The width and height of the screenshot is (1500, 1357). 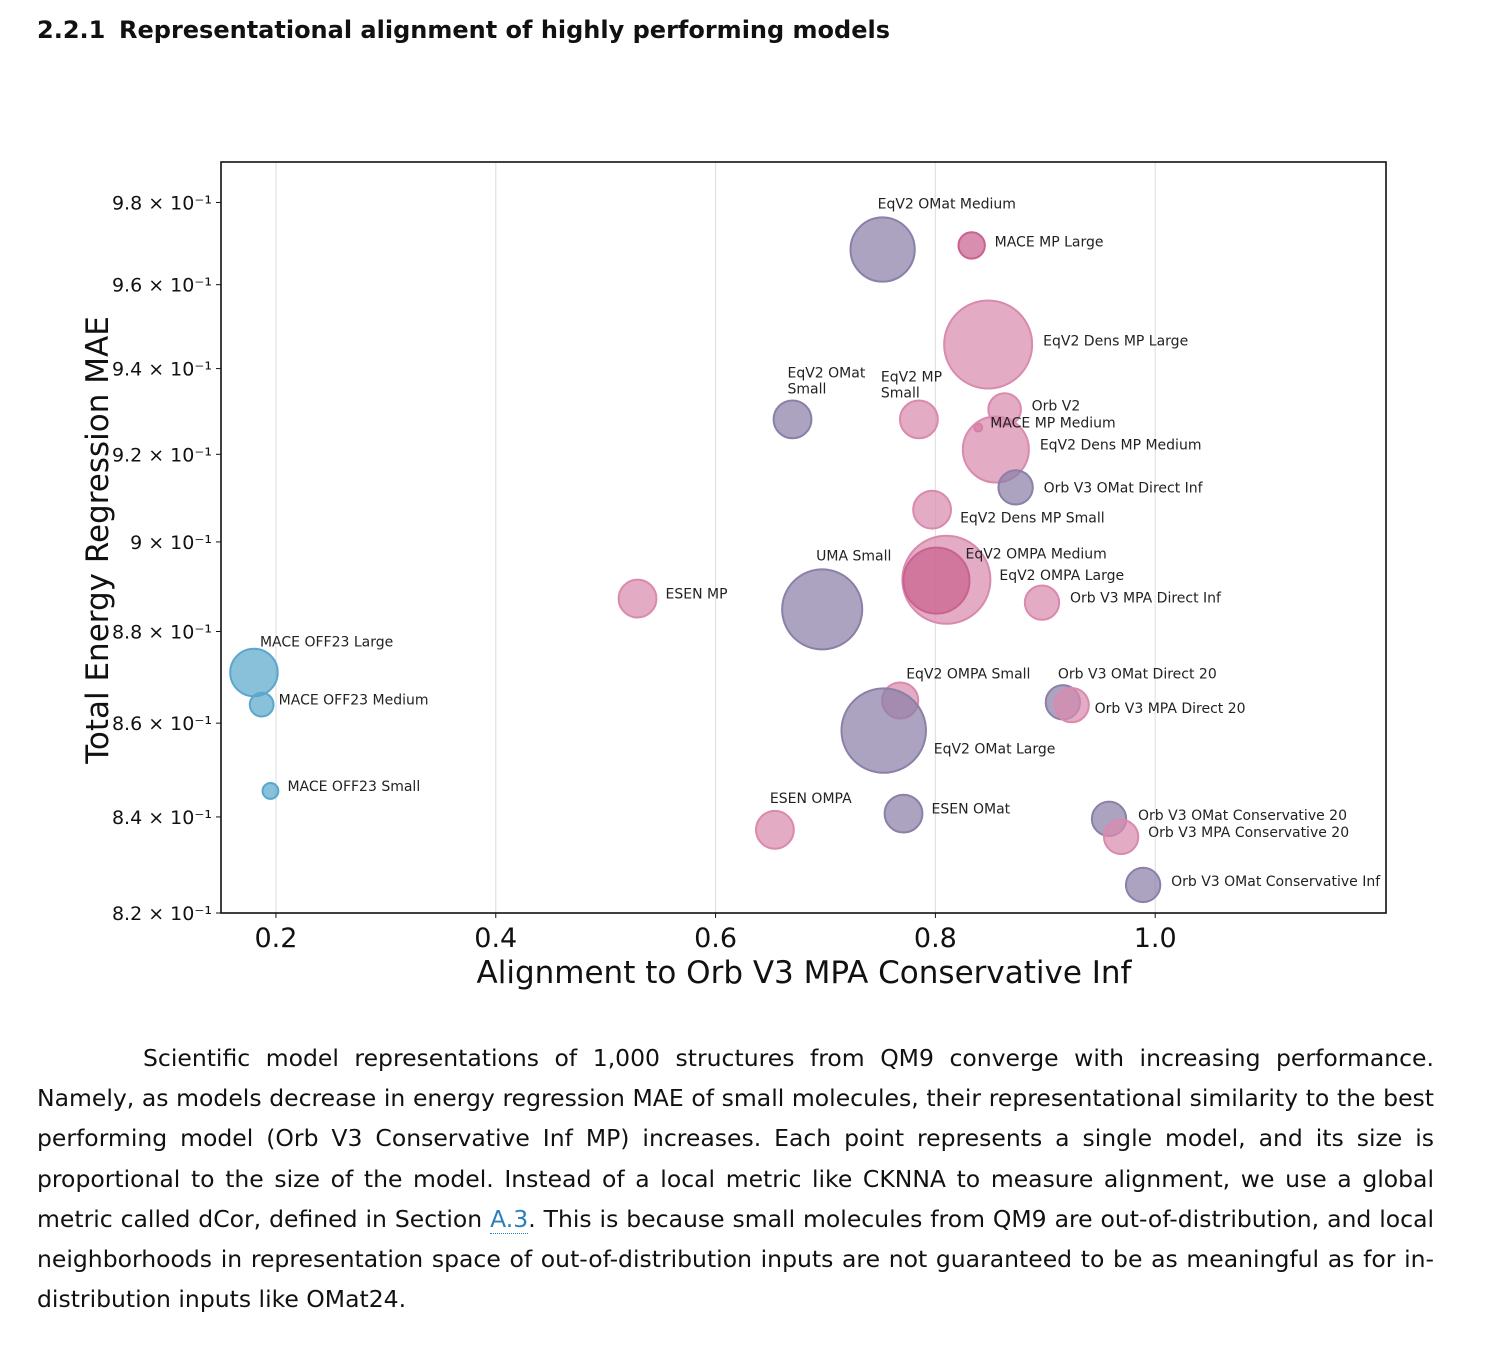 I want to click on point-label: EqV2 OMPA Large, so click(x=1061, y=576).